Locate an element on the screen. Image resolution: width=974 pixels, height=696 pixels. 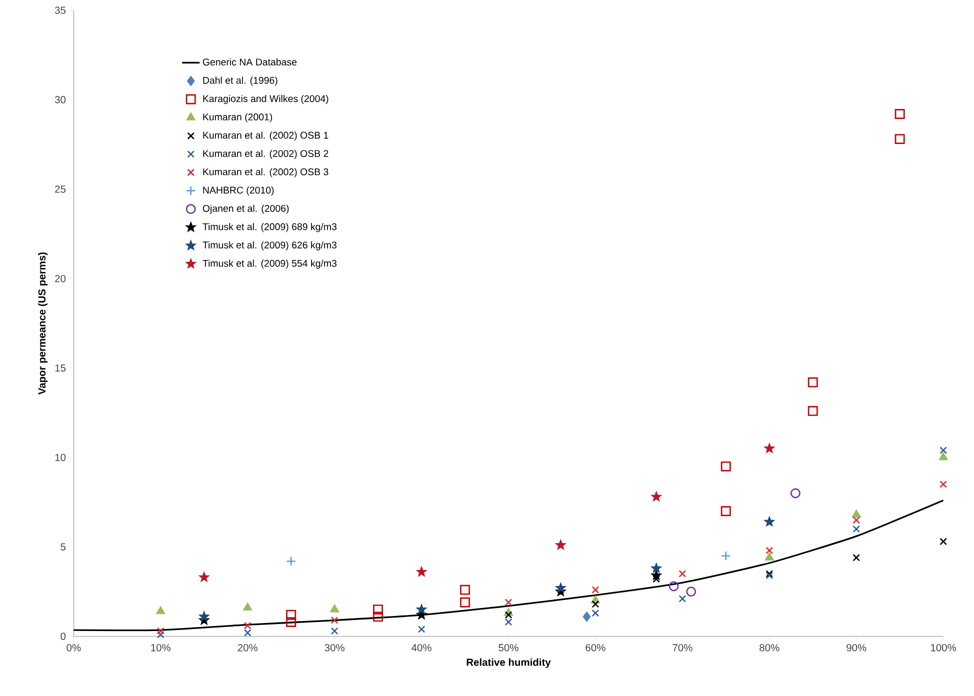
x-tick-label: 80% is located at coordinates (770, 648).